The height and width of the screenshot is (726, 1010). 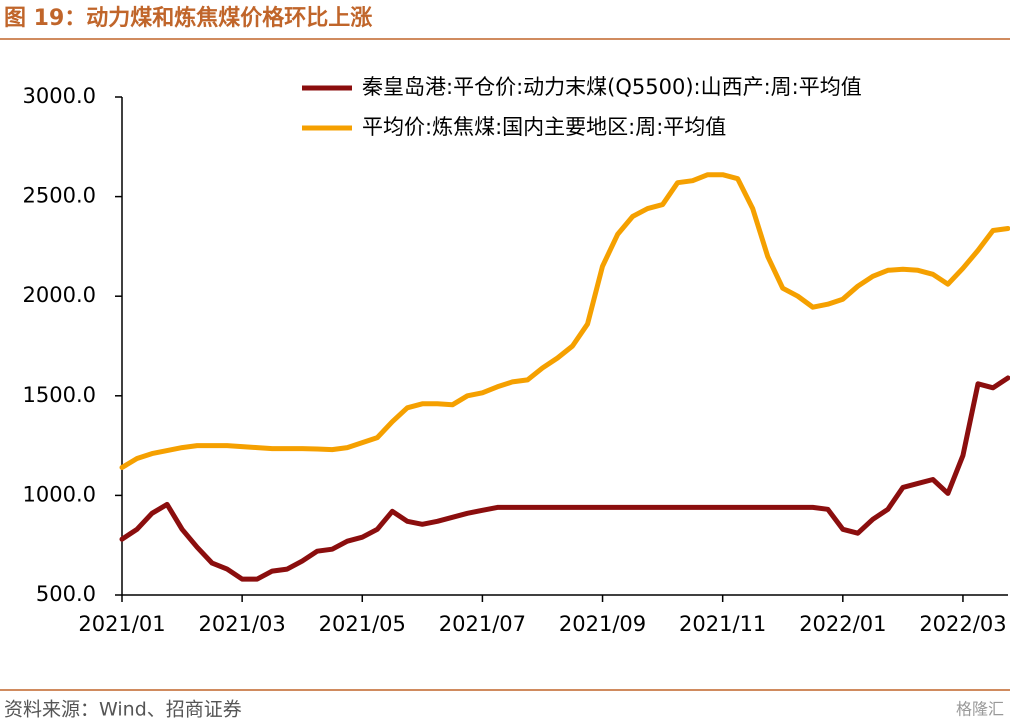 What do you see at coordinates (66, 594) in the screenshot?
I see `y-tick-label: 500.0` at bounding box center [66, 594].